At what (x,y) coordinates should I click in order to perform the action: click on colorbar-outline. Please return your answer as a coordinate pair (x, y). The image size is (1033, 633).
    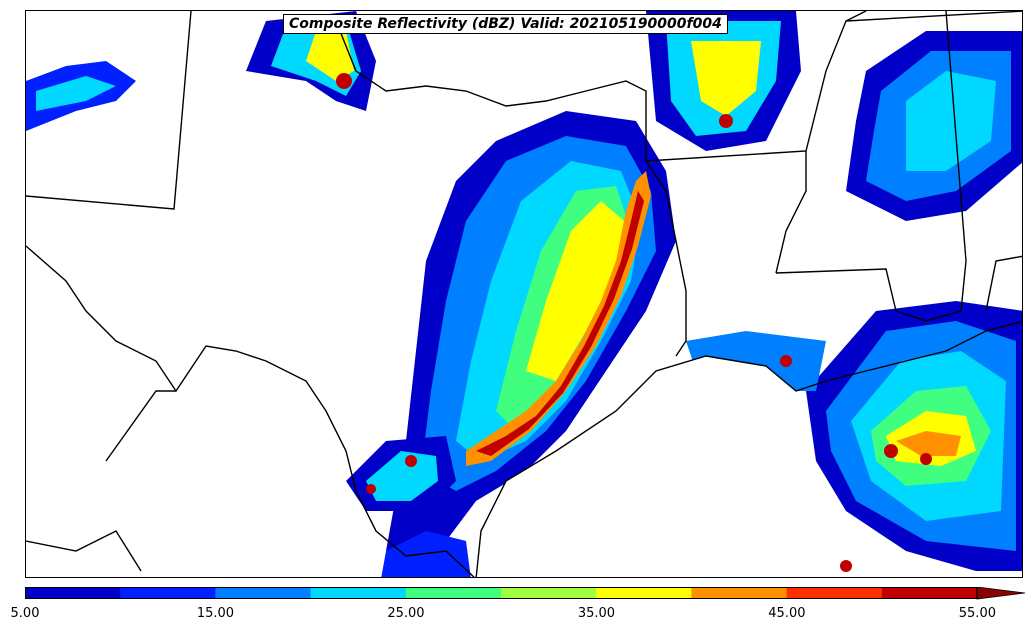
    Looking at the image, I should click on (501, 593).